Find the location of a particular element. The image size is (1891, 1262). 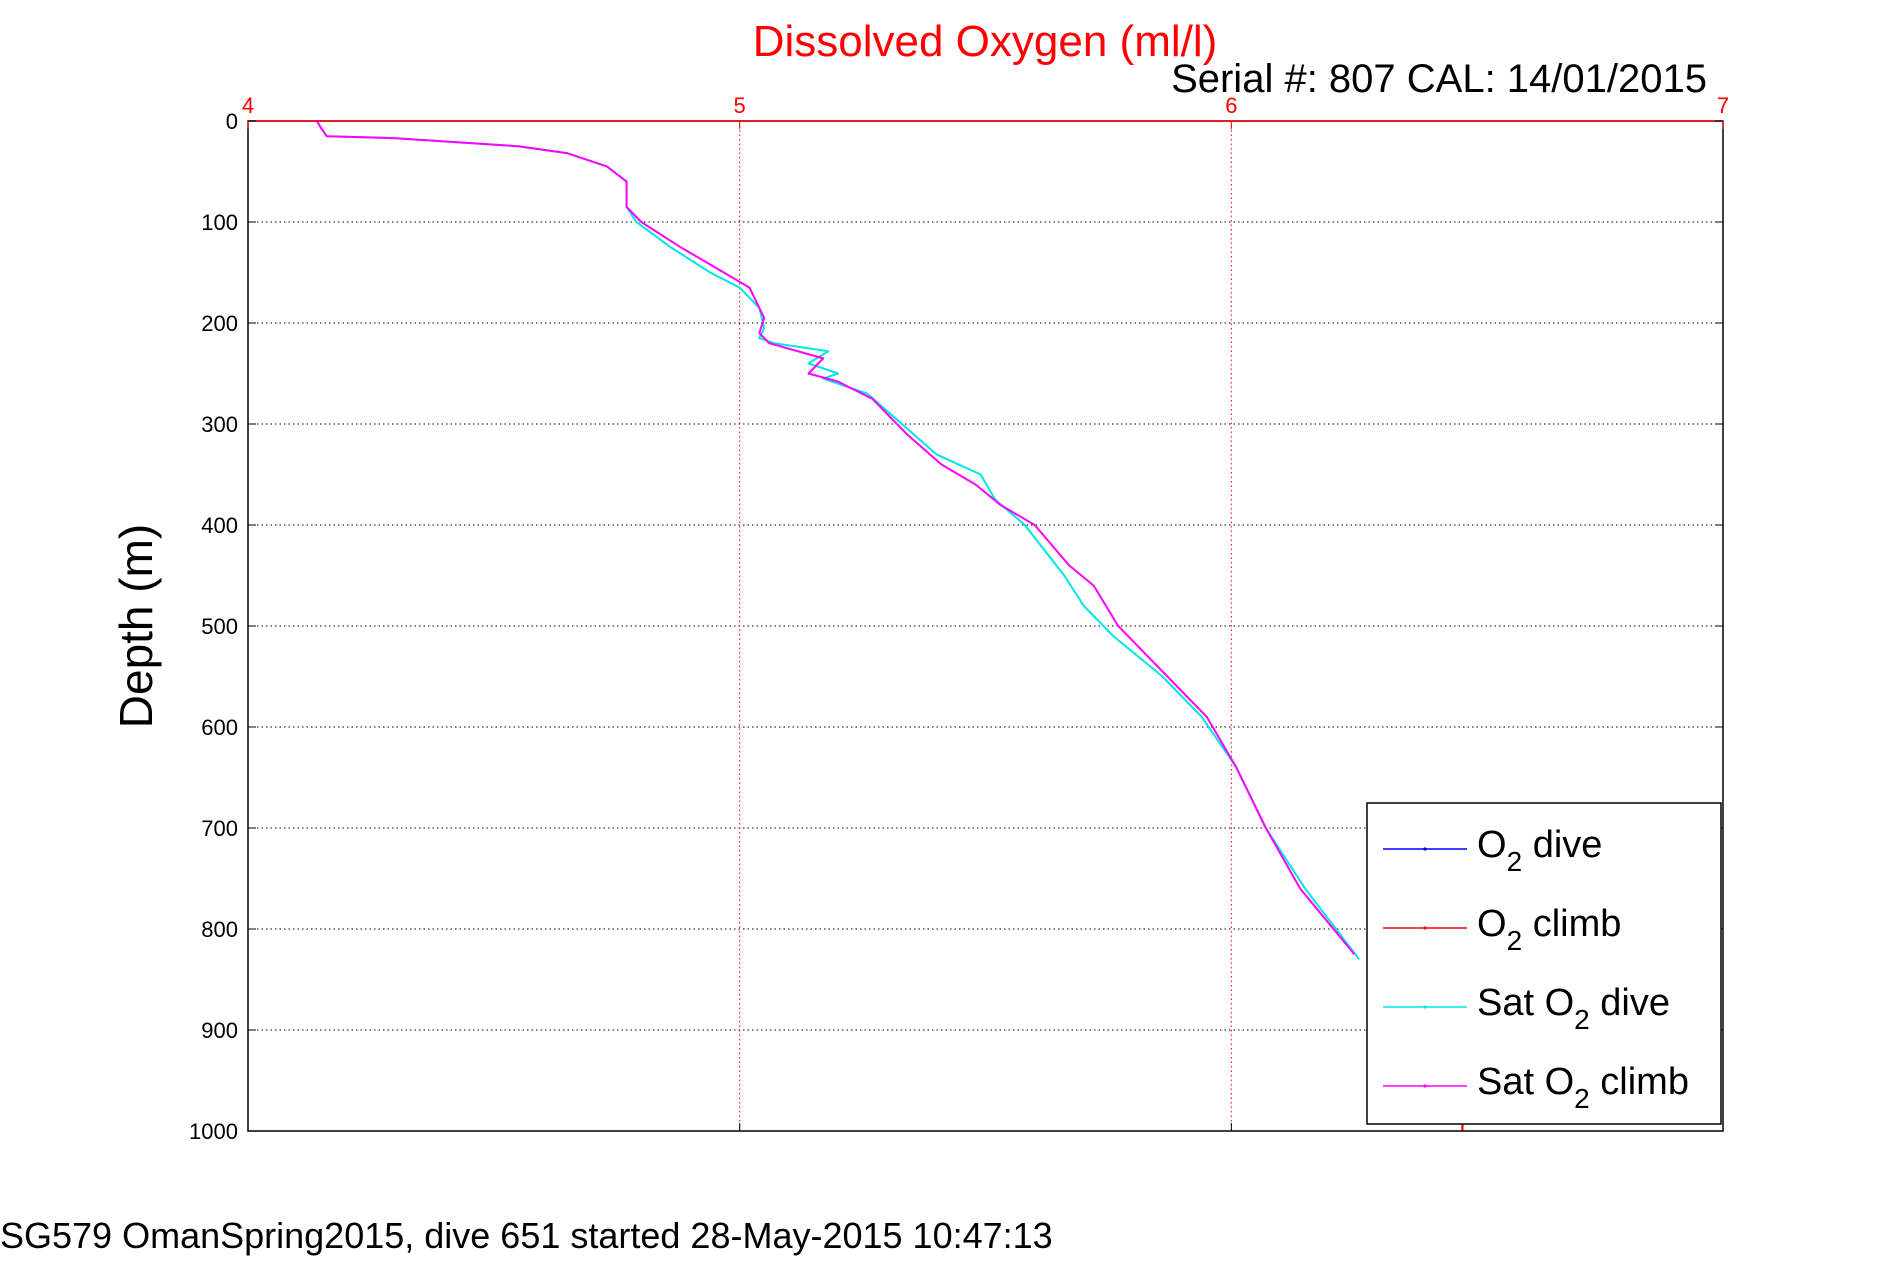

x-tick-label: 5 is located at coordinates (740, 105).